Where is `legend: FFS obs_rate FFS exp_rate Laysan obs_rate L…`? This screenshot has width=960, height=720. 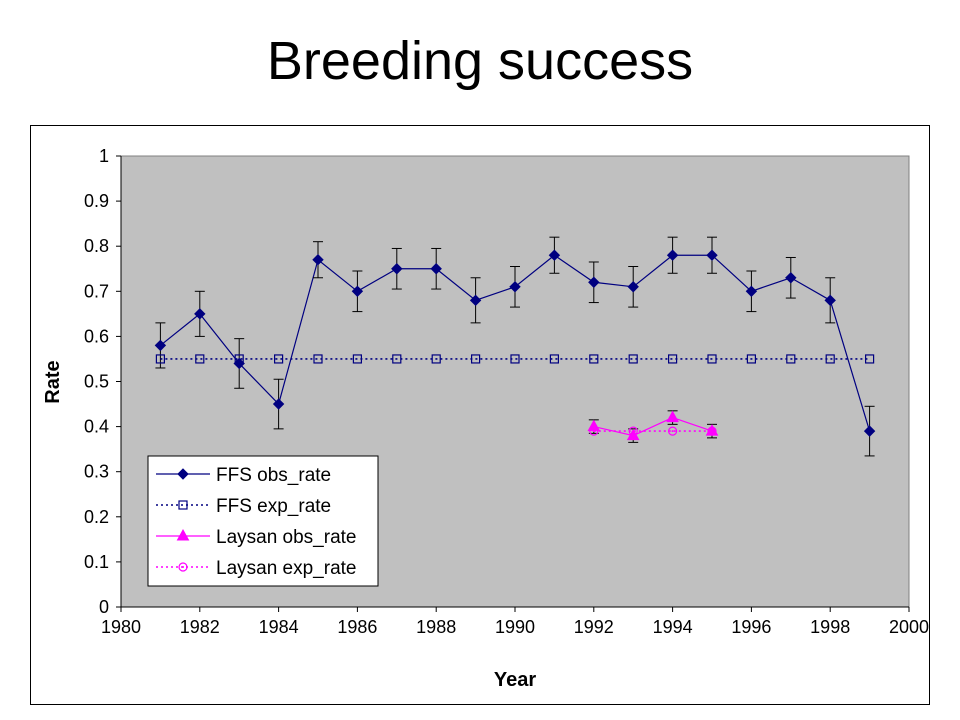 legend: FFS obs_rate FFS exp_rate Laysan obs_rate L… is located at coordinates (263, 521).